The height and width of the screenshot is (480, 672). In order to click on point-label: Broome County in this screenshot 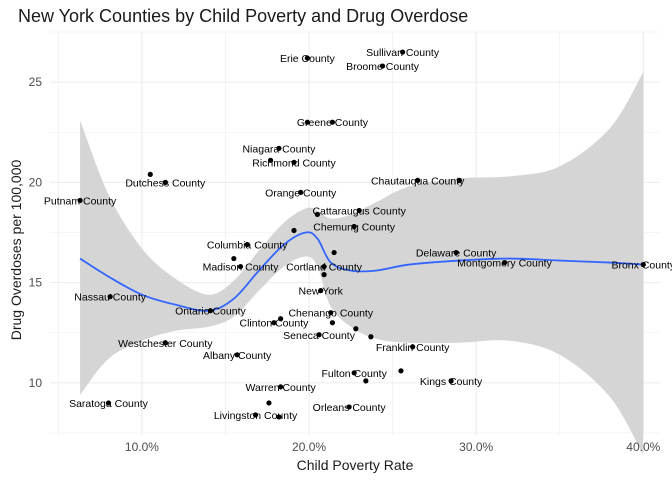, I will do `click(383, 67)`.